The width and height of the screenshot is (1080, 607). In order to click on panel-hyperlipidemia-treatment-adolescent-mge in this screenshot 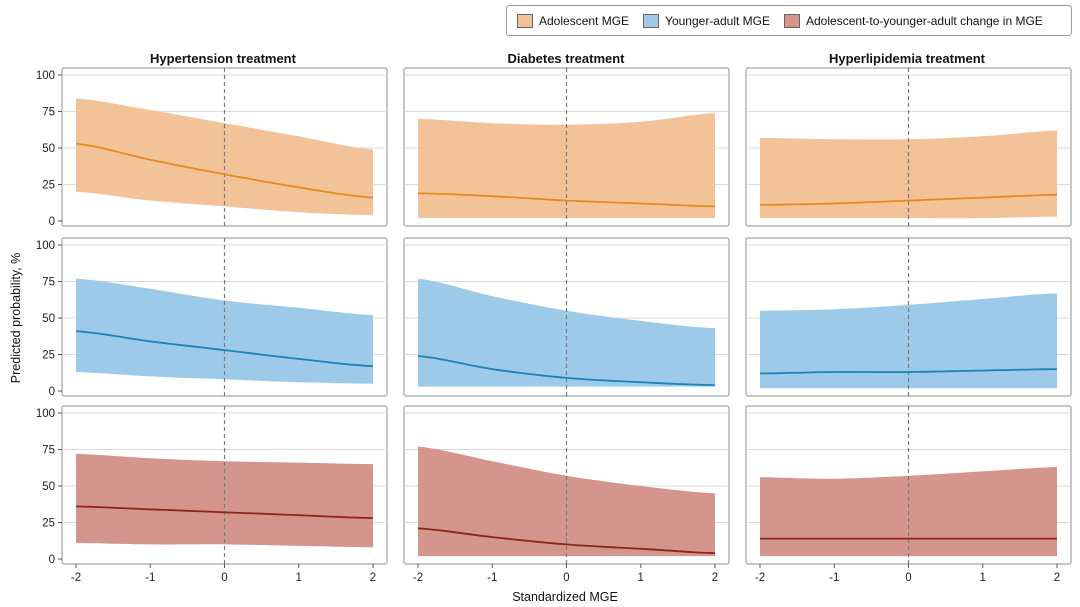, I will do `click(908, 147)`.